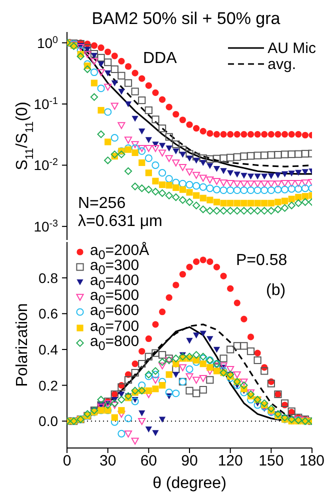 The image size is (332, 499). I want to click on legend-label: AU Mic, so click(292, 48).